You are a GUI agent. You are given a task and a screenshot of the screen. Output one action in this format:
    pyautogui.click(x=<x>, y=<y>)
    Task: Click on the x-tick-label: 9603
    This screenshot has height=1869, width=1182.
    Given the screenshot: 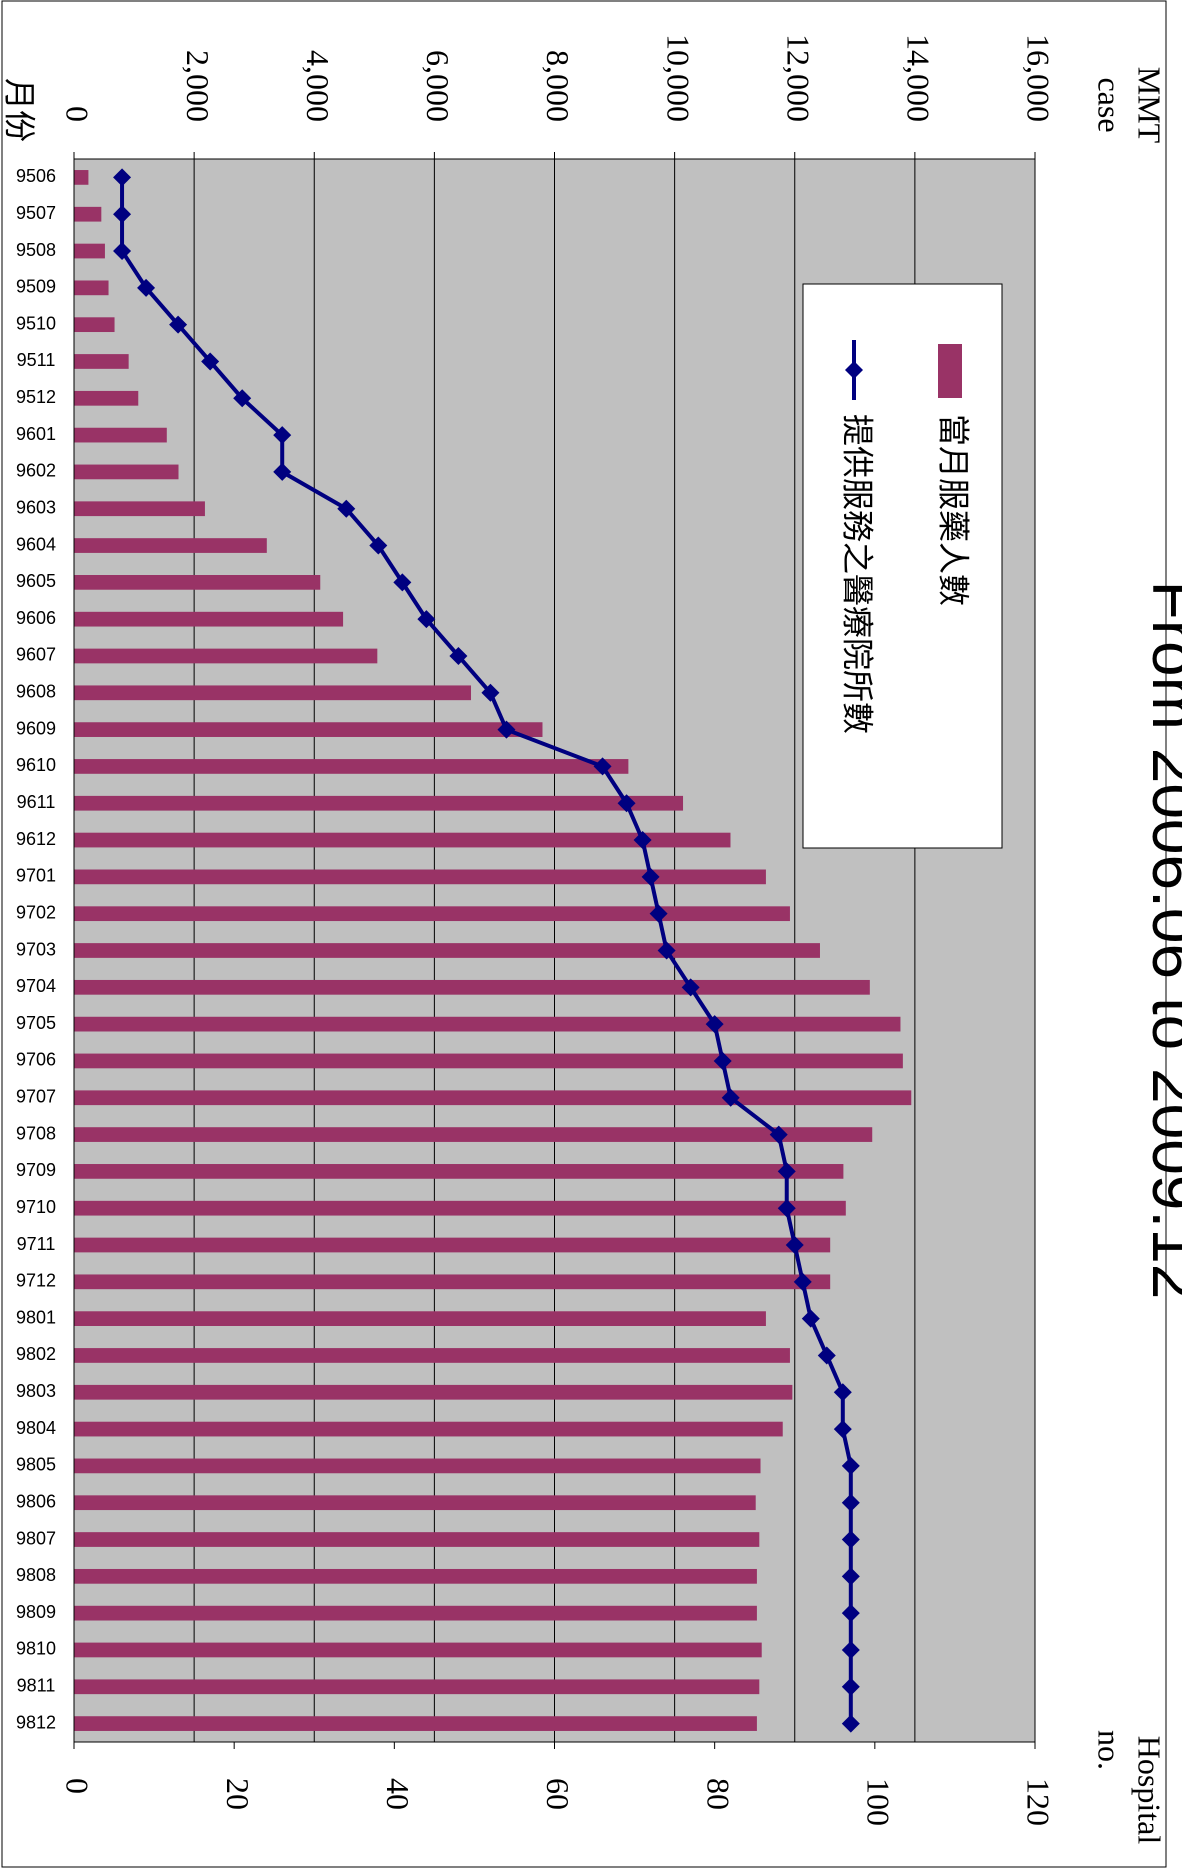 What is the action you would take?
    pyautogui.click(x=36, y=507)
    